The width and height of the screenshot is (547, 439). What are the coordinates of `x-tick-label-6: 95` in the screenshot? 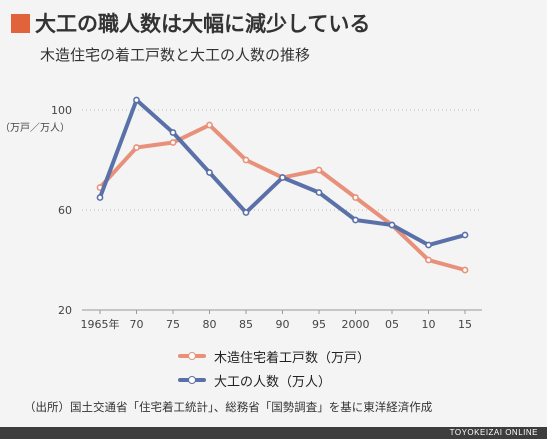 It's located at (319, 324).